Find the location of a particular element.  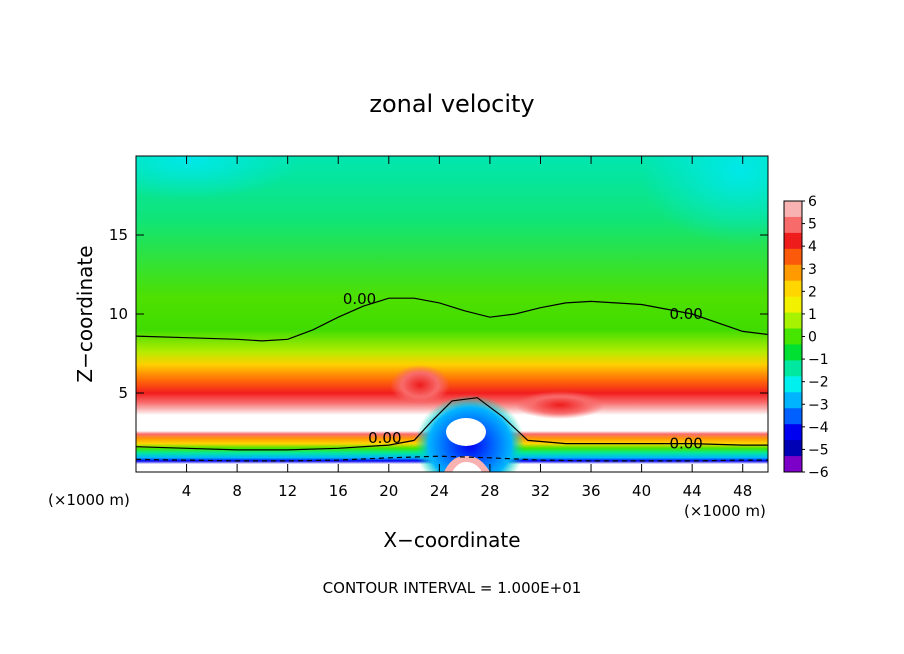

x-tick-label: 12 is located at coordinates (287, 491).